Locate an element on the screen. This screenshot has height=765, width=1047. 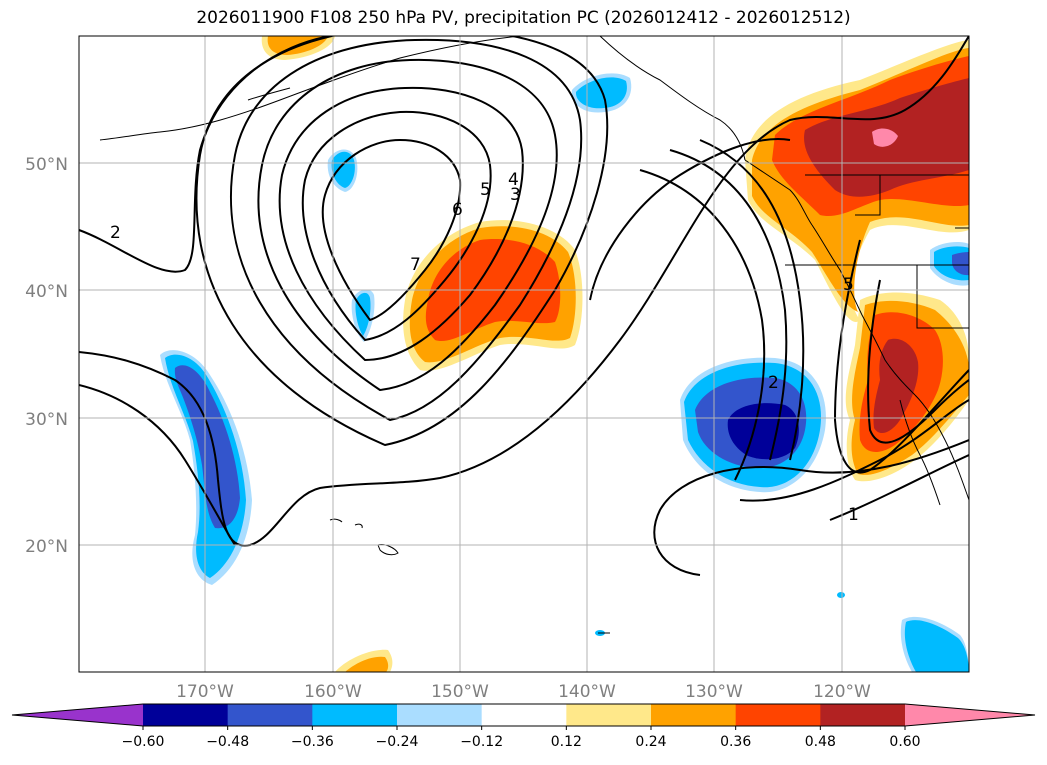
colorbar-tick-label: −0.12 is located at coordinates (481, 742).